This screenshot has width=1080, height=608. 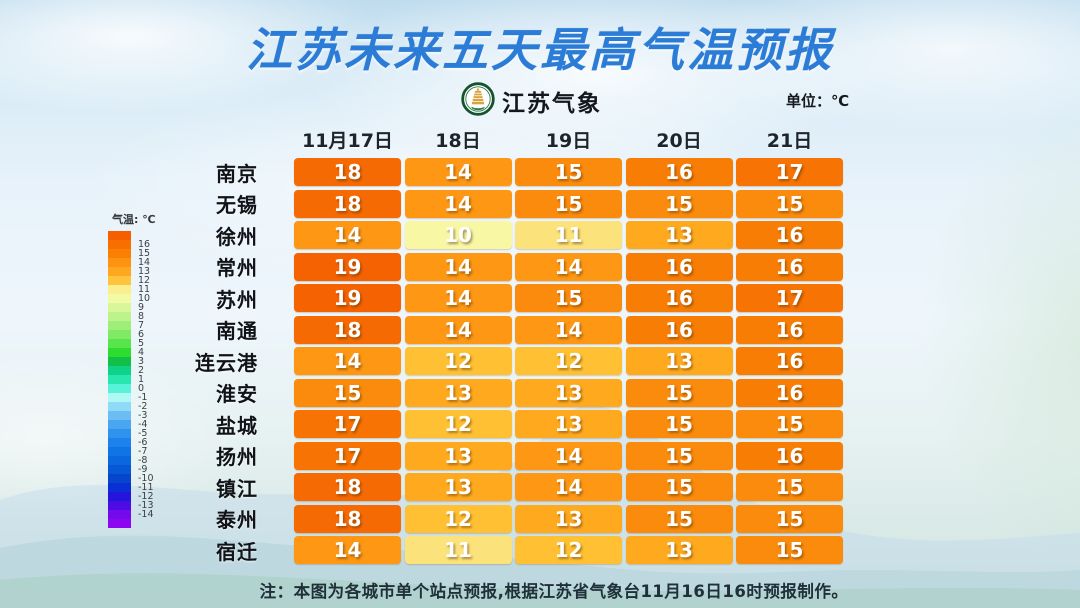 I want to click on temperature-cells: 14 12 12 13 16, so click(x=568, y=361).